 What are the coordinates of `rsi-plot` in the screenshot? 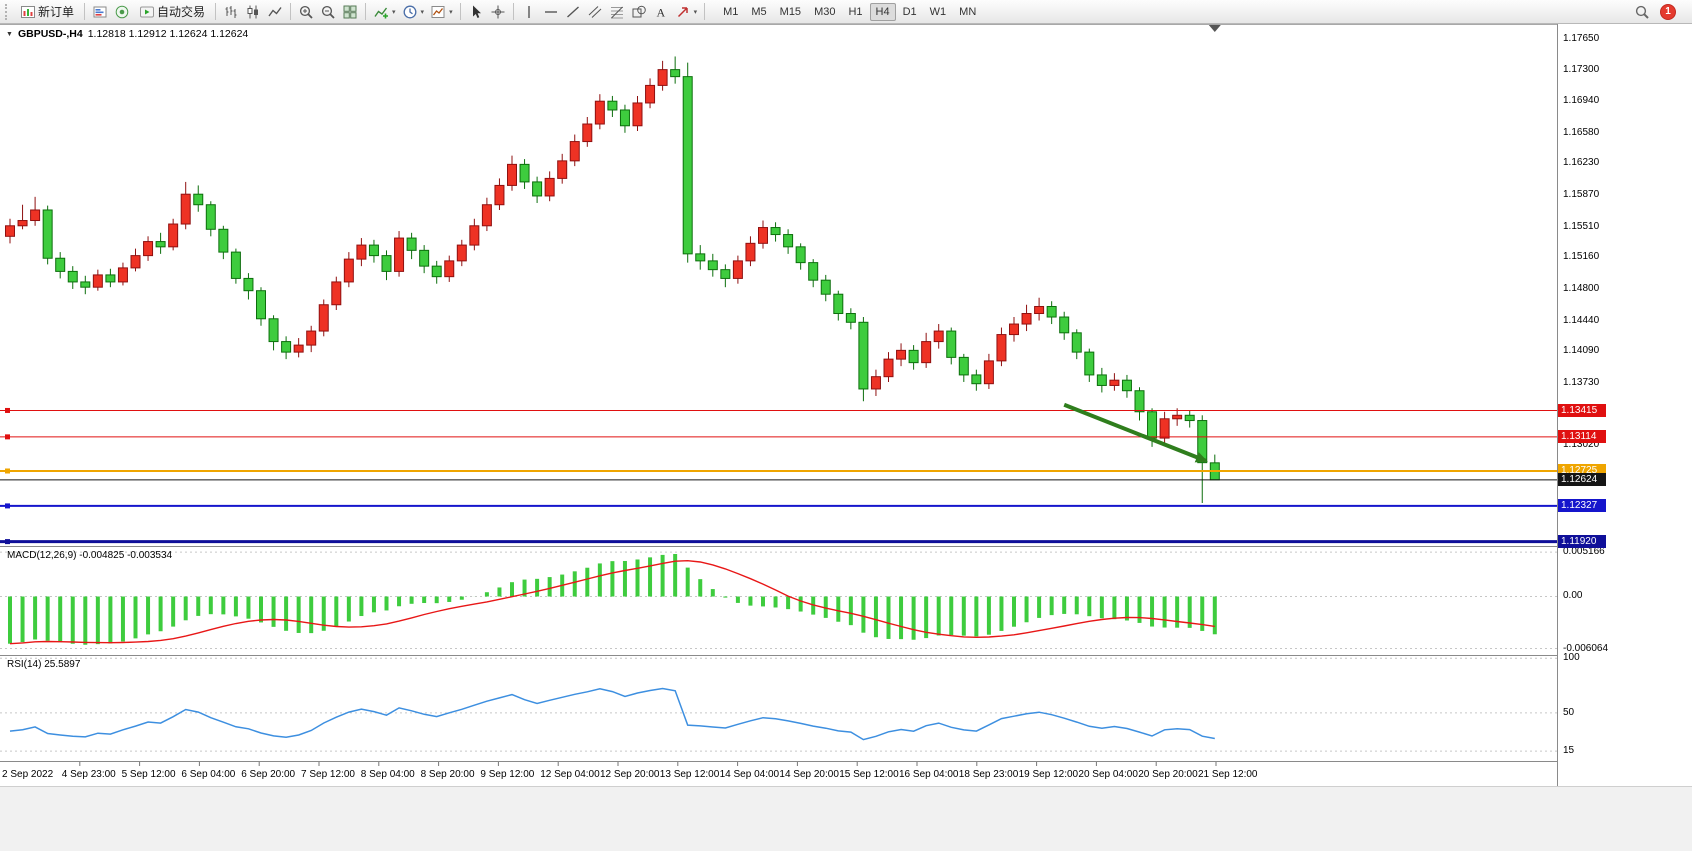 It's located at (612, 714).